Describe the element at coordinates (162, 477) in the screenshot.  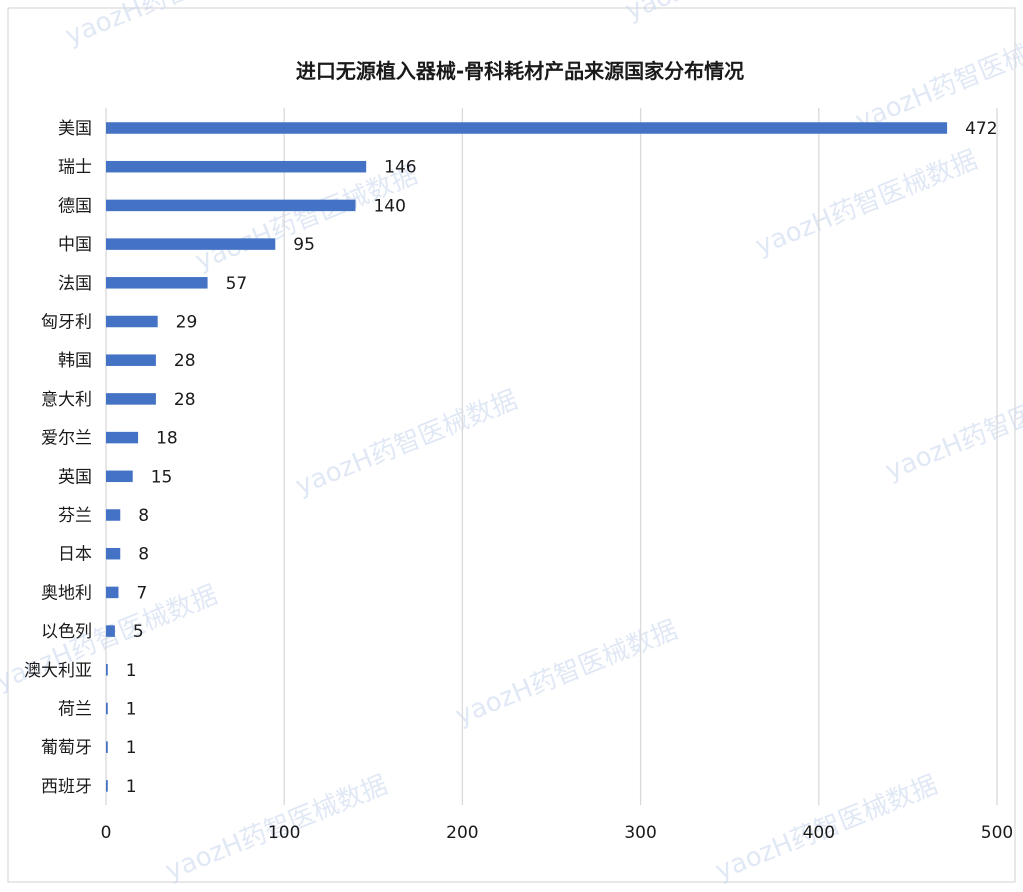
I see `data-label: 15` at that location.